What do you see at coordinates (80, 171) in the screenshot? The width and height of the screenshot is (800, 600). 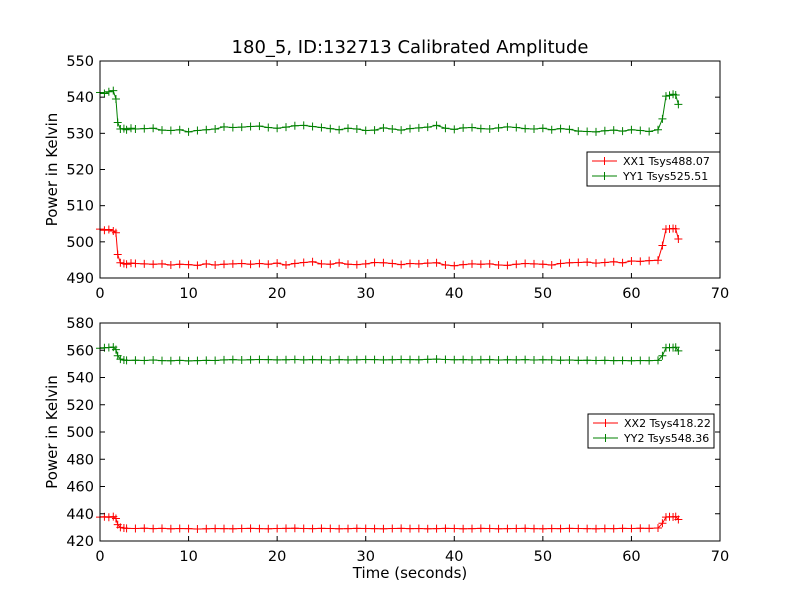 I see `y-tick-label: 520` at bounding box center [80, 171].